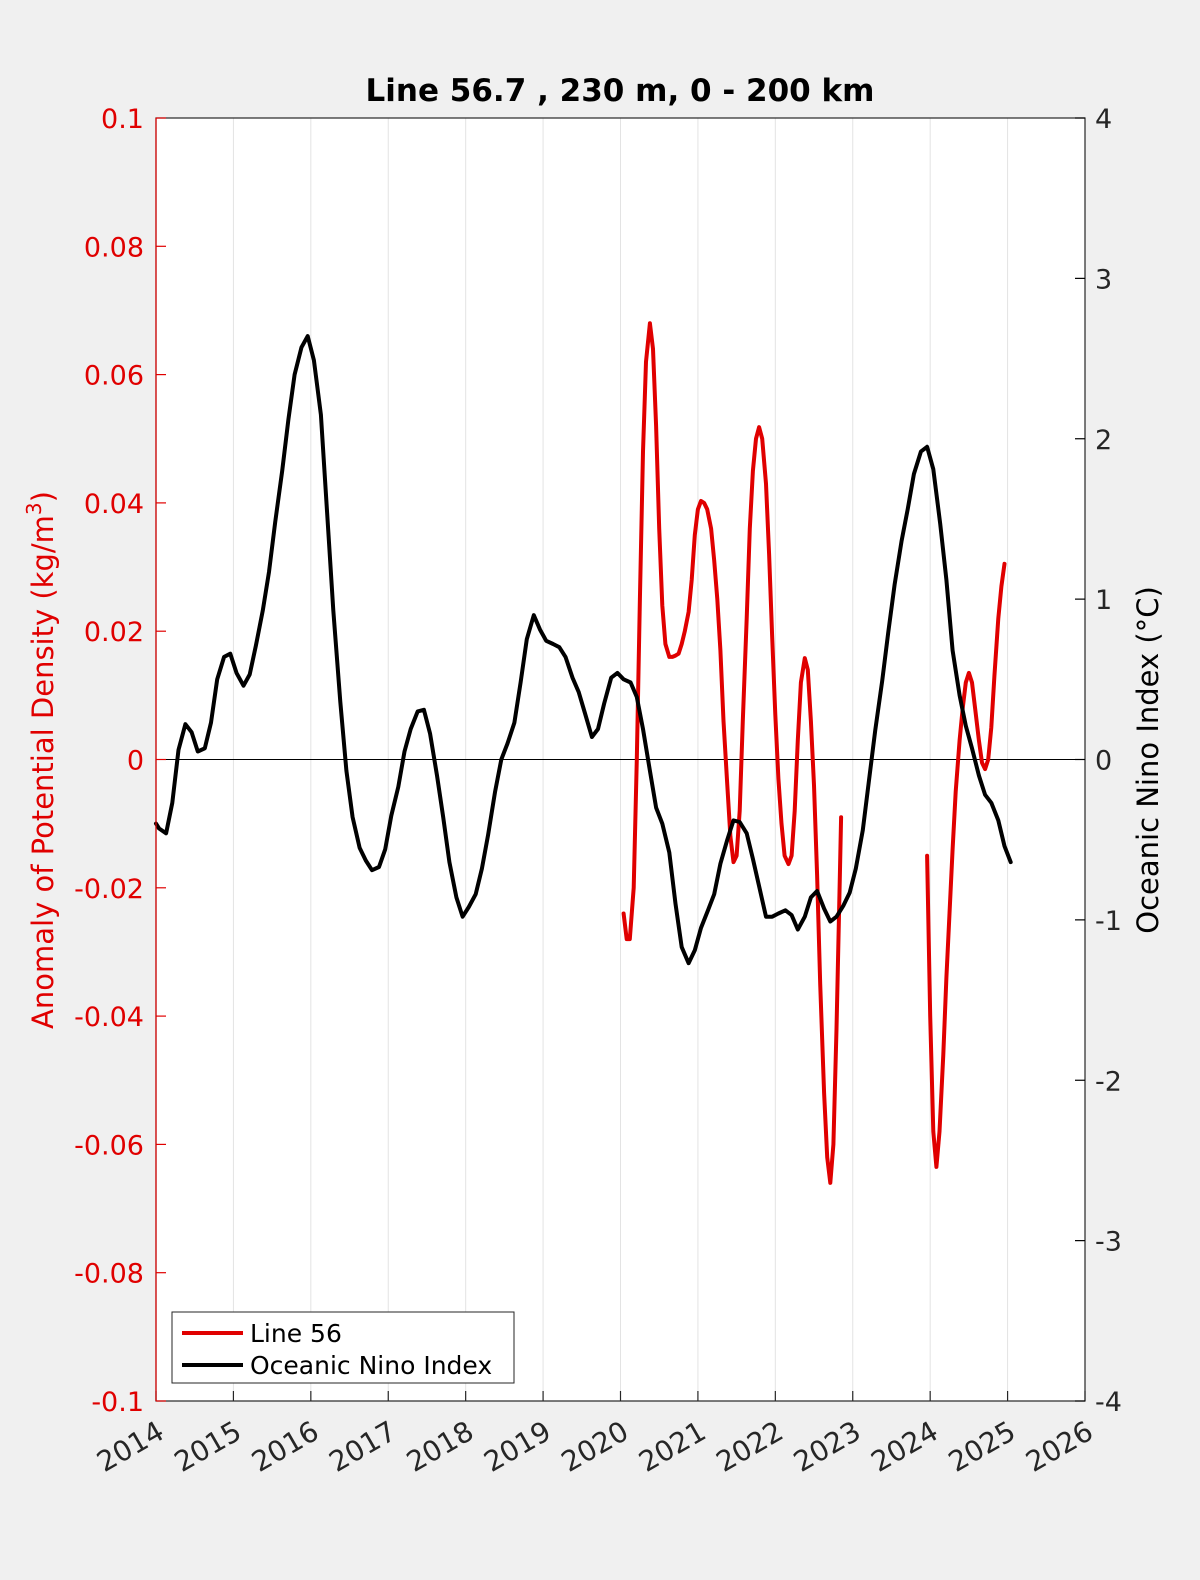 The height and width of the screenshot is (1580, 1200). I want to click on x-tick-label: 2014, so click(130, 1446).